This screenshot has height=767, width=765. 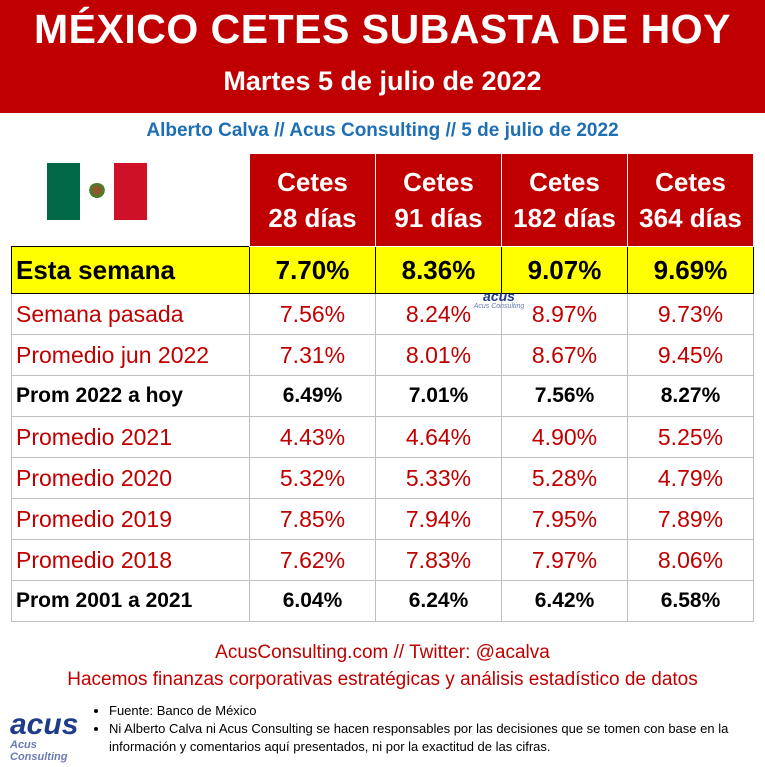 I want to click on table-row-promedio-2020: Promedio 2020 5.32% 5.33% 5.28% 4.79%, so click(x=382, y=478).